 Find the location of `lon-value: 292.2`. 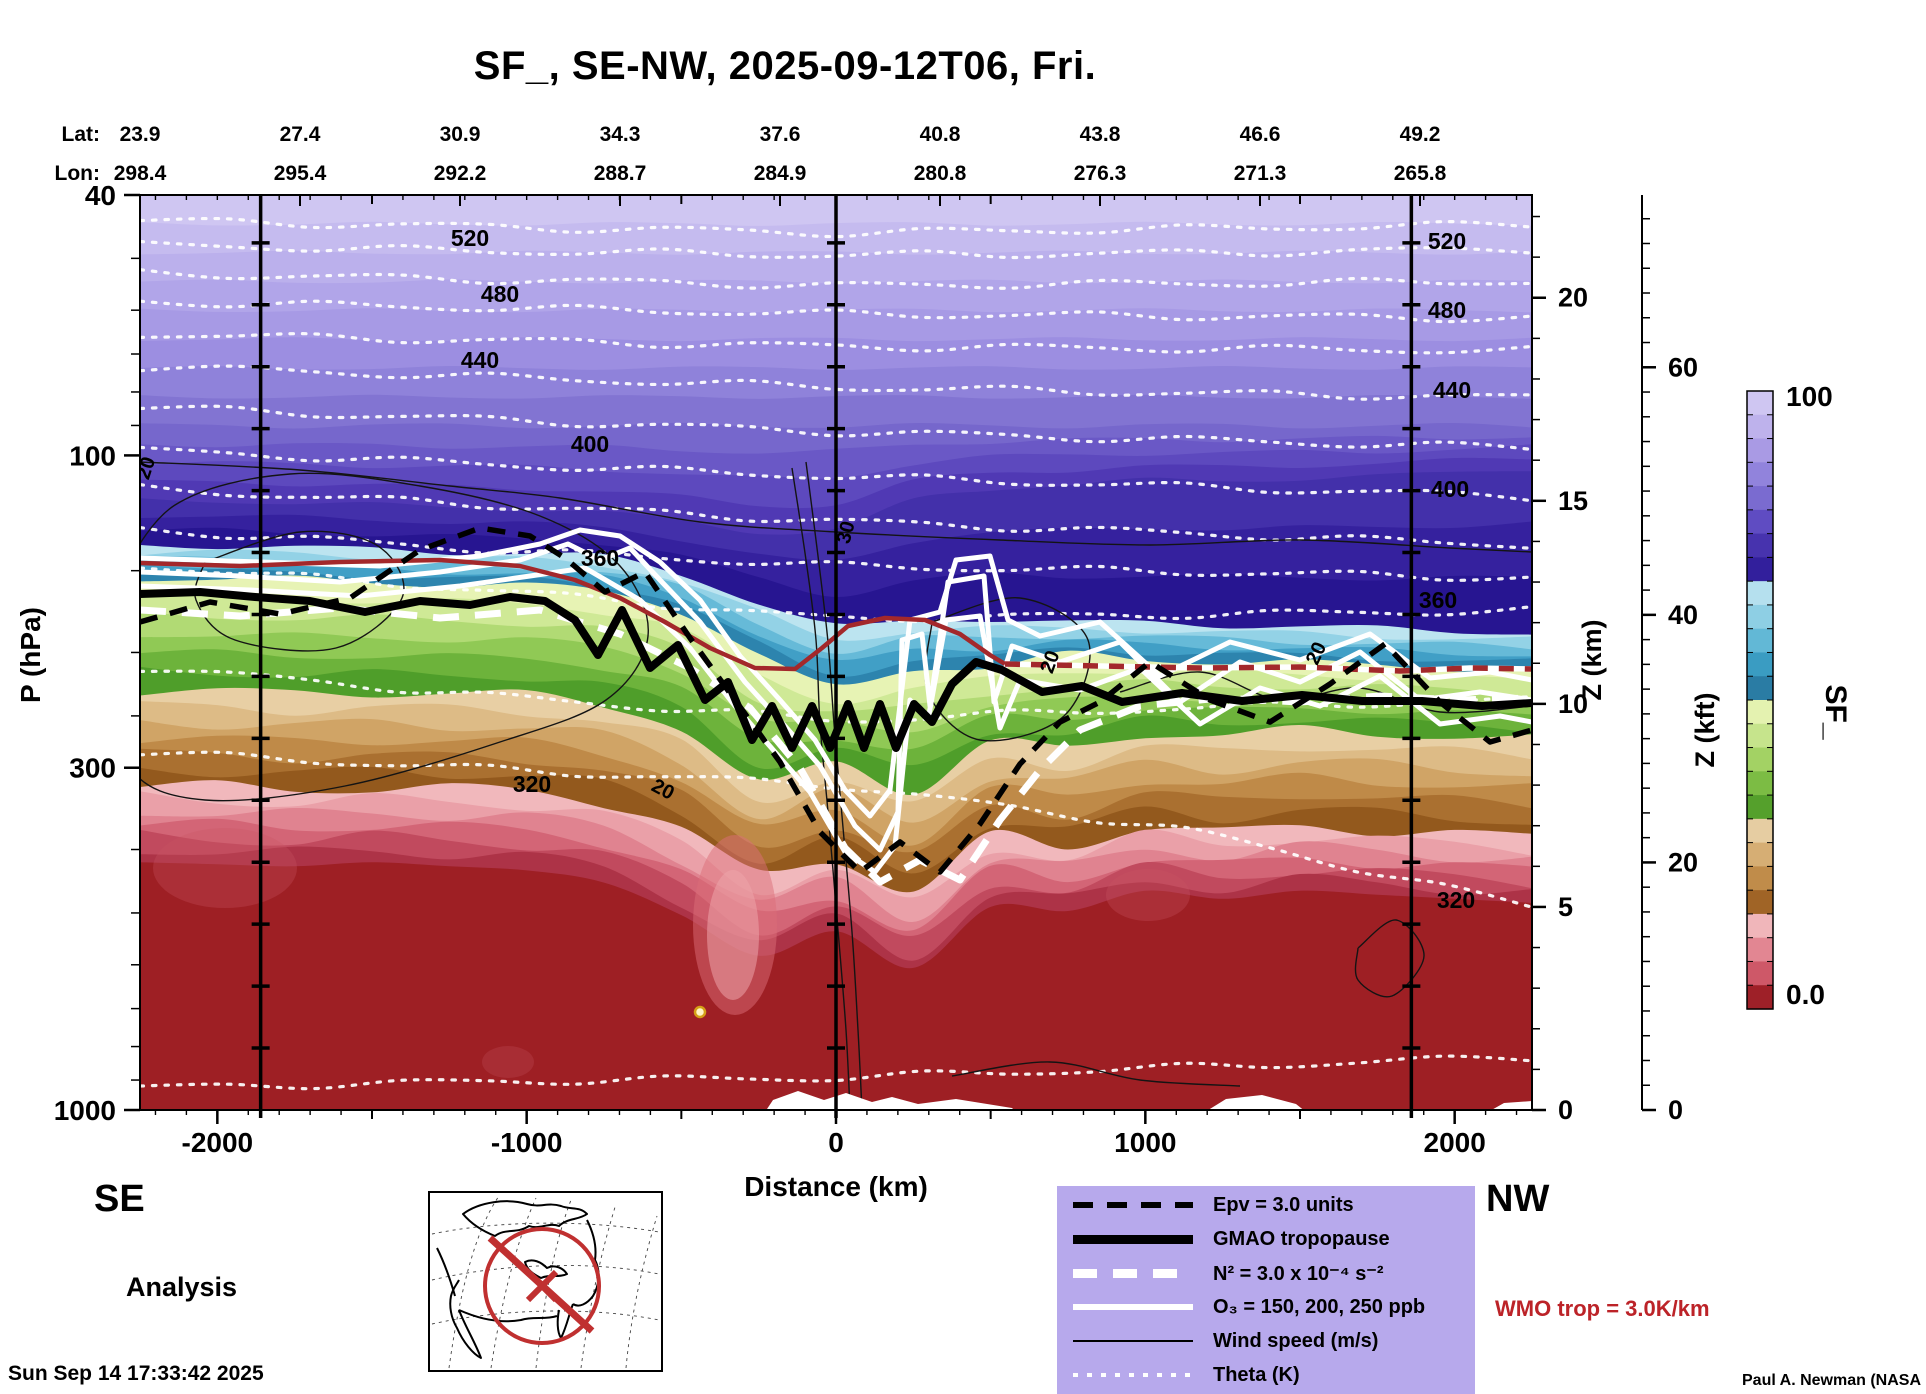

lon-value: 292.2 is located at coordinates (460, 173).